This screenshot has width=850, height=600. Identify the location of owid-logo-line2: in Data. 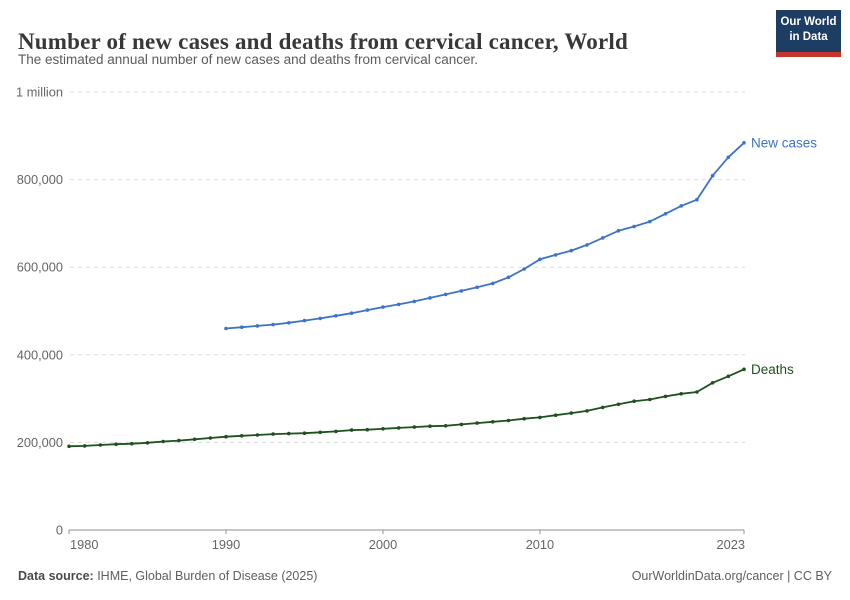
(808, 36).